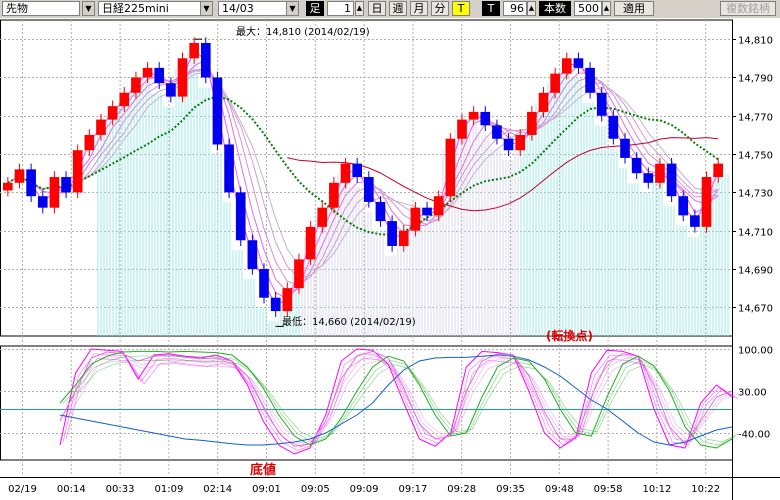 This screenshot has height=500, width=780. I want to click on time-tick-label: 10:12, so click(656, 489).